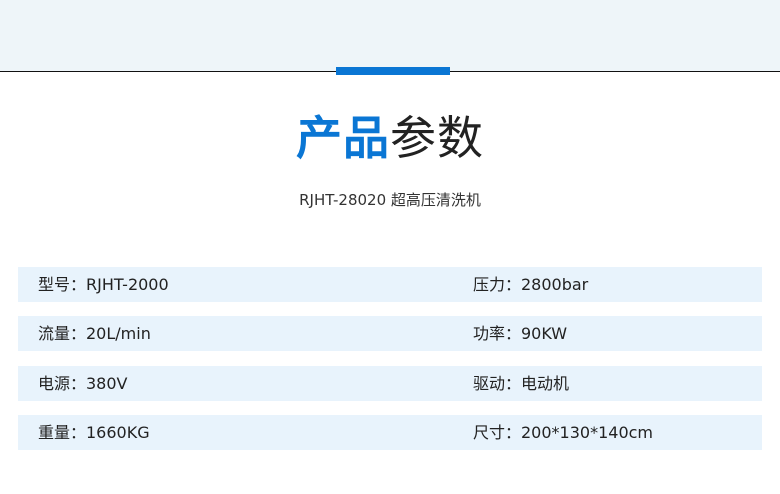 This screenshot has width=780, height=494. What do you see at coordinates (521, 383) in the screenshot?
I see `spec-drive: 驱动：电动机` at bounding box center [521, 383].